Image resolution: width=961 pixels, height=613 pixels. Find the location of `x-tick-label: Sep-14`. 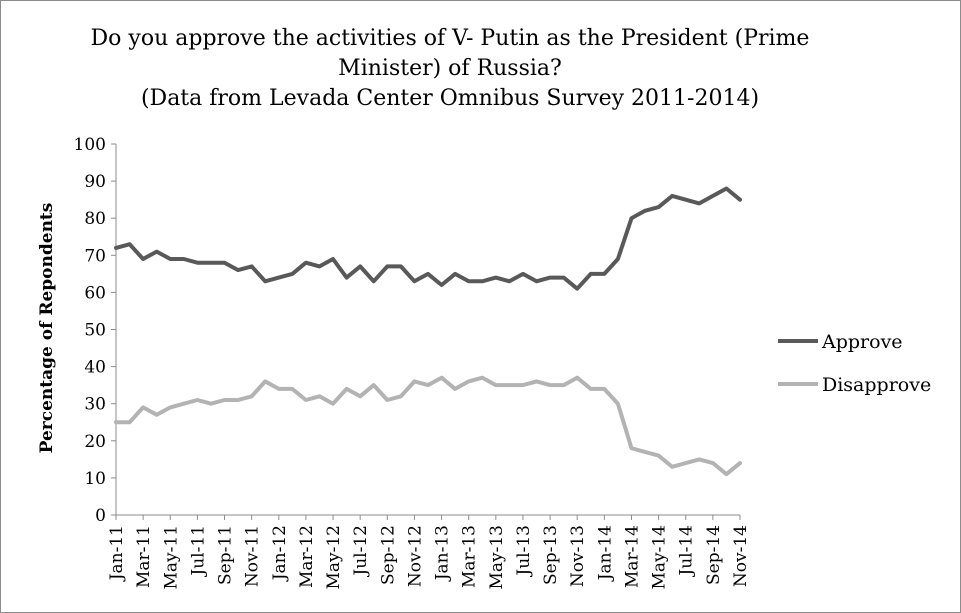

x-tick-label: Sep-14 is located at coordinates (714, 555).